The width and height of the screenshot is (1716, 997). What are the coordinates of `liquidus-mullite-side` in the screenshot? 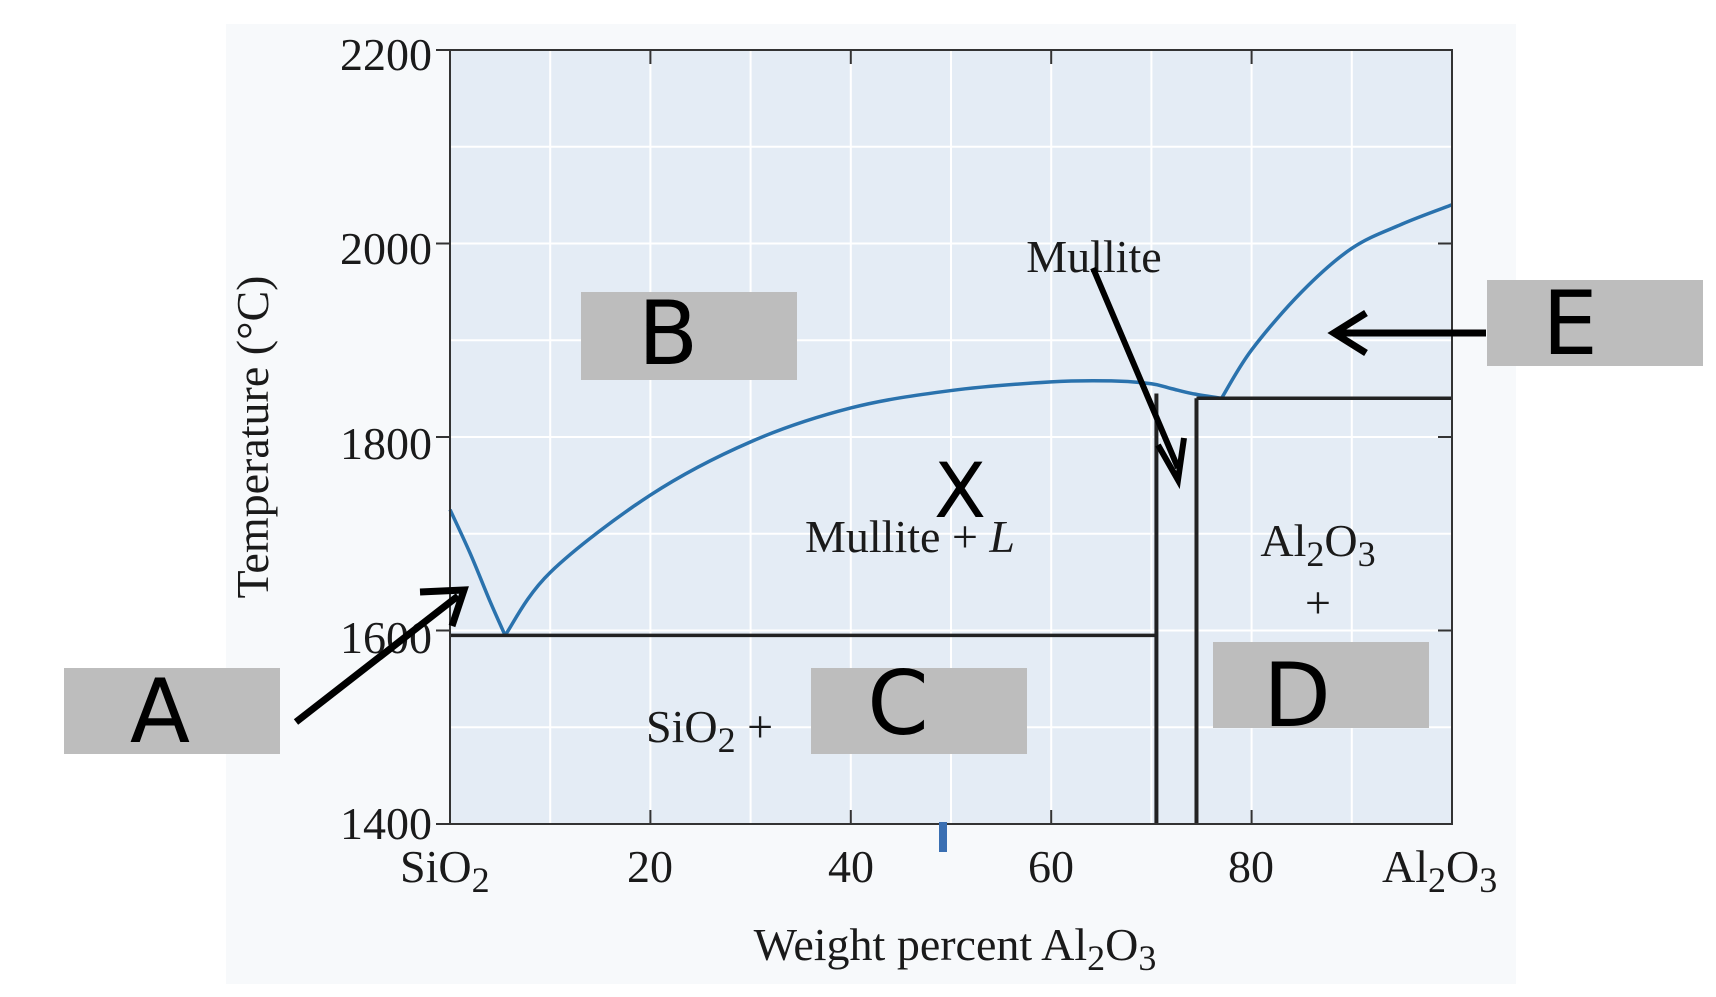 It's located at (862, 507).